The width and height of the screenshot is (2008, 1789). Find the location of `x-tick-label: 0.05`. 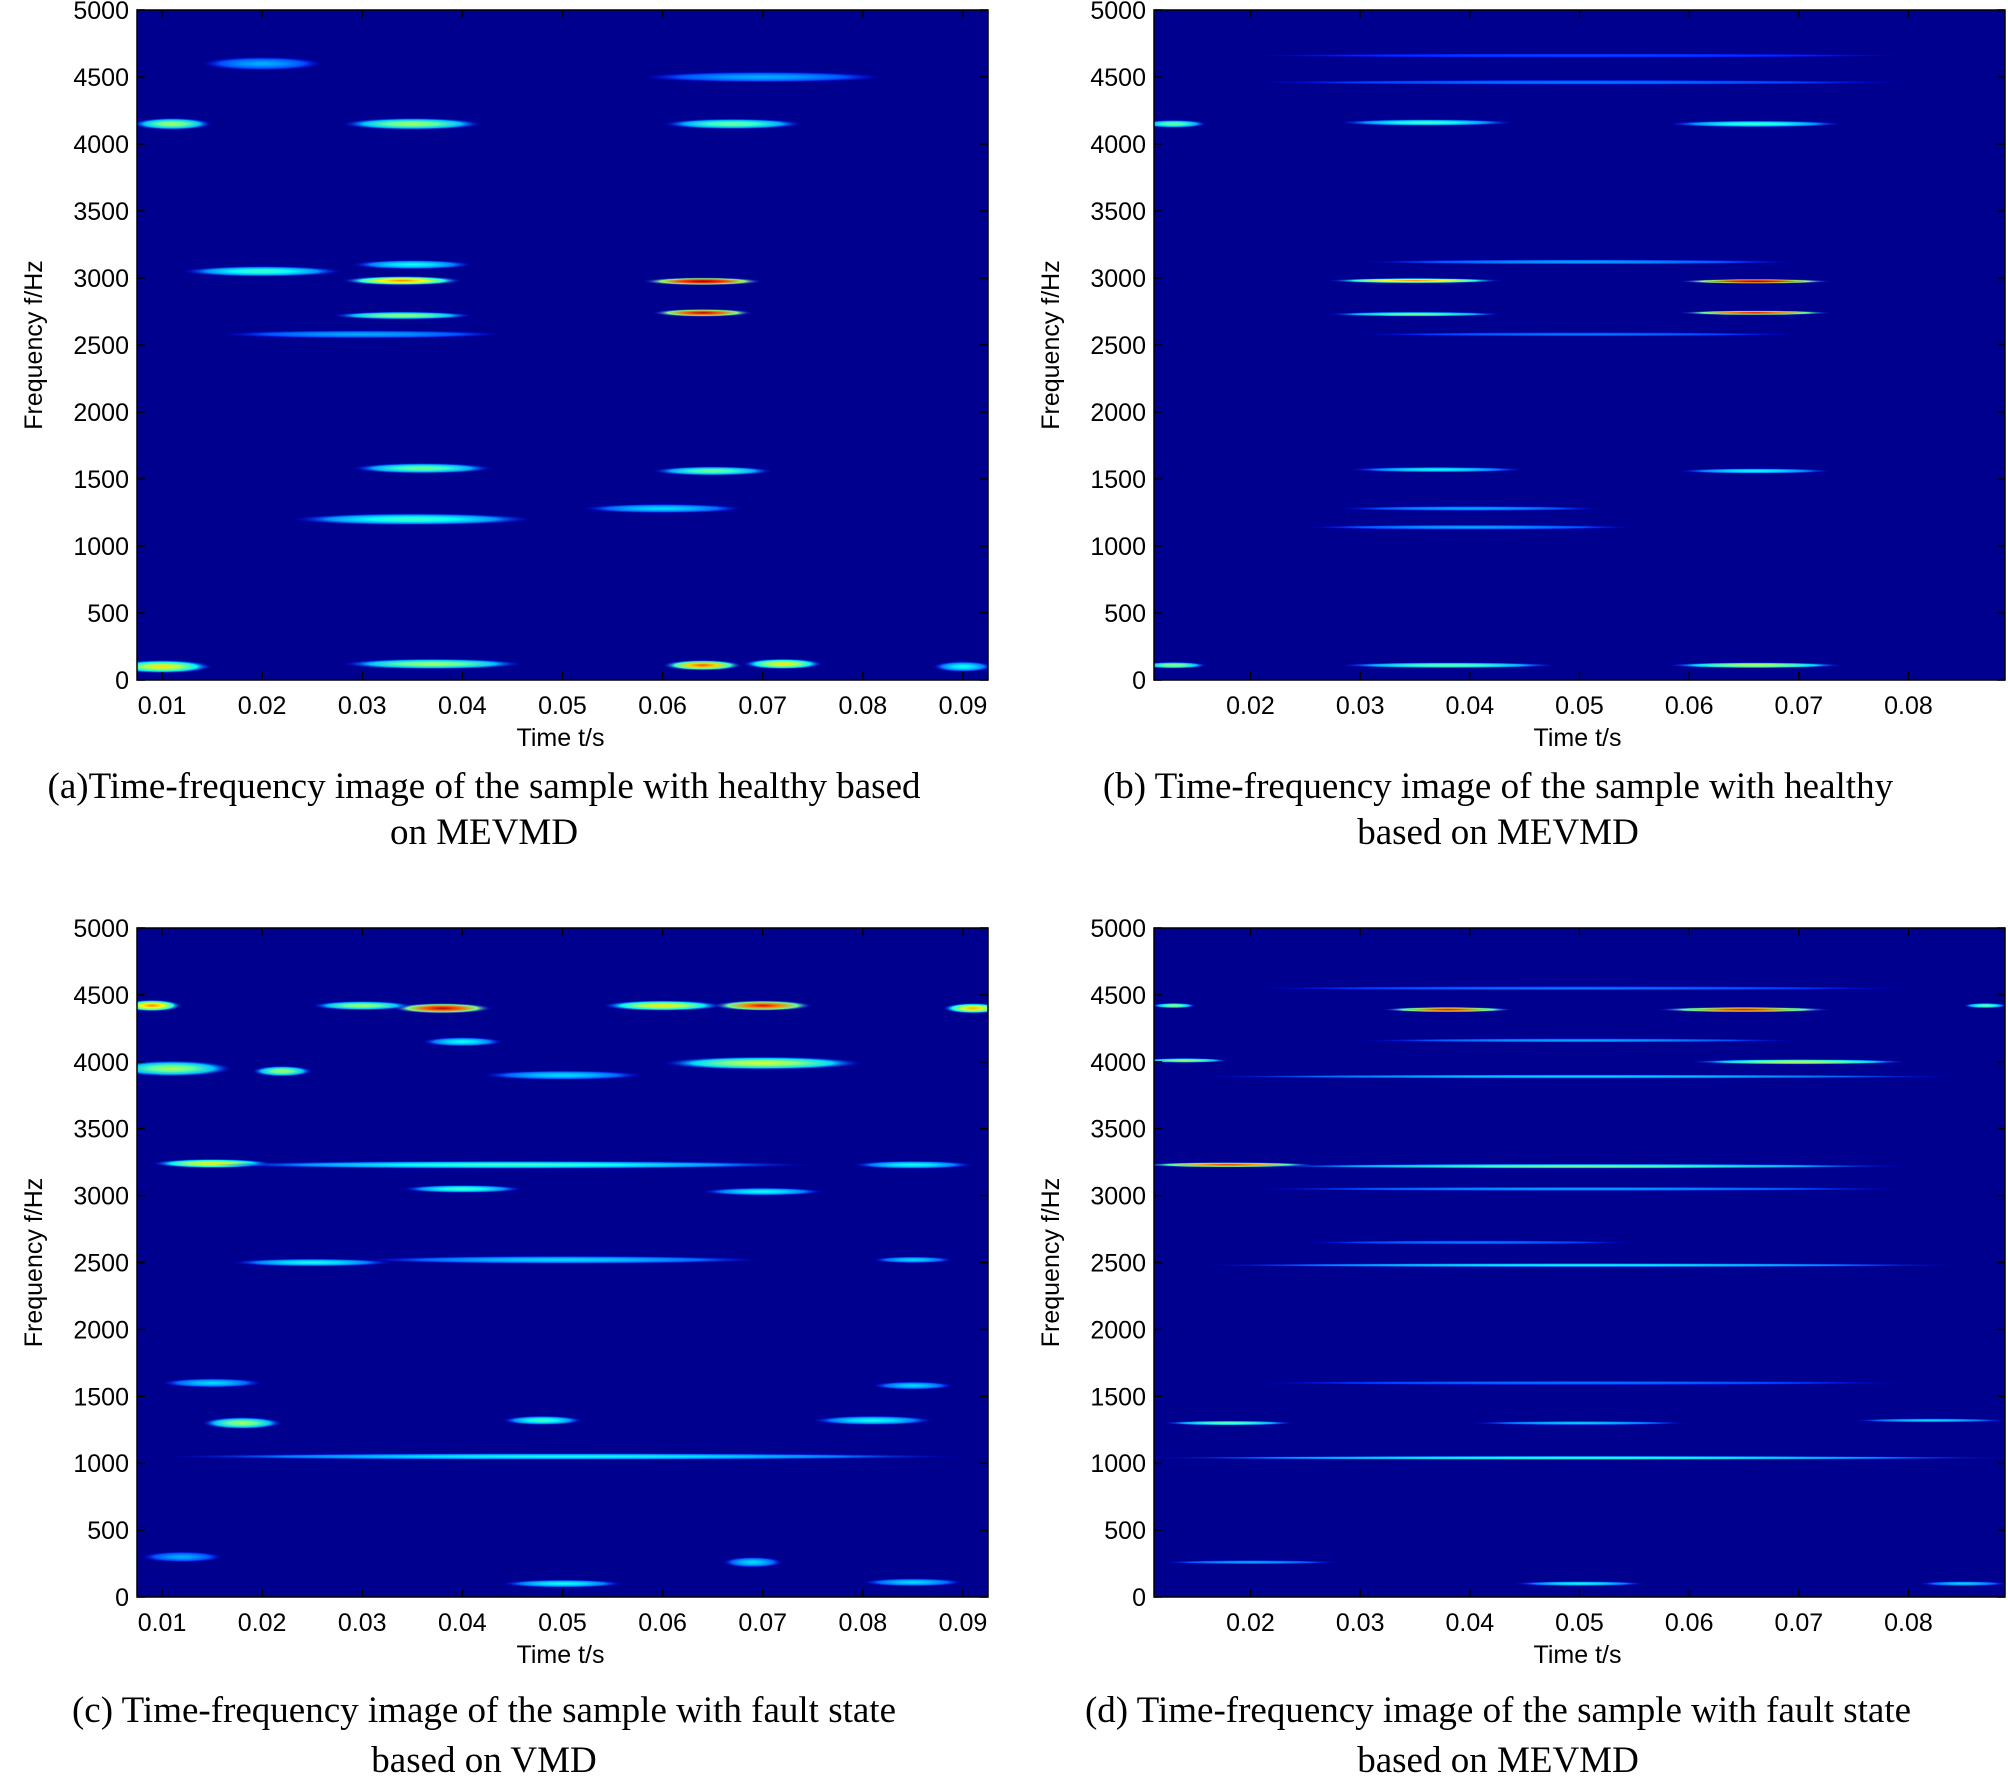

x-tick-label: 0.05 is located at coordinates (562, 1623).